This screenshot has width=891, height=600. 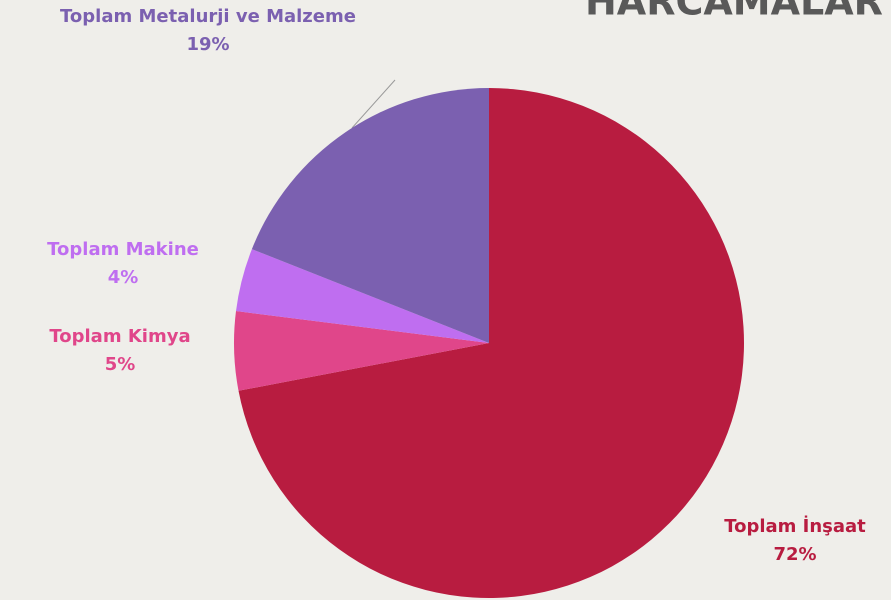 I want to click on chart-title: HARCAMALAR, so click(x=734, y=12).